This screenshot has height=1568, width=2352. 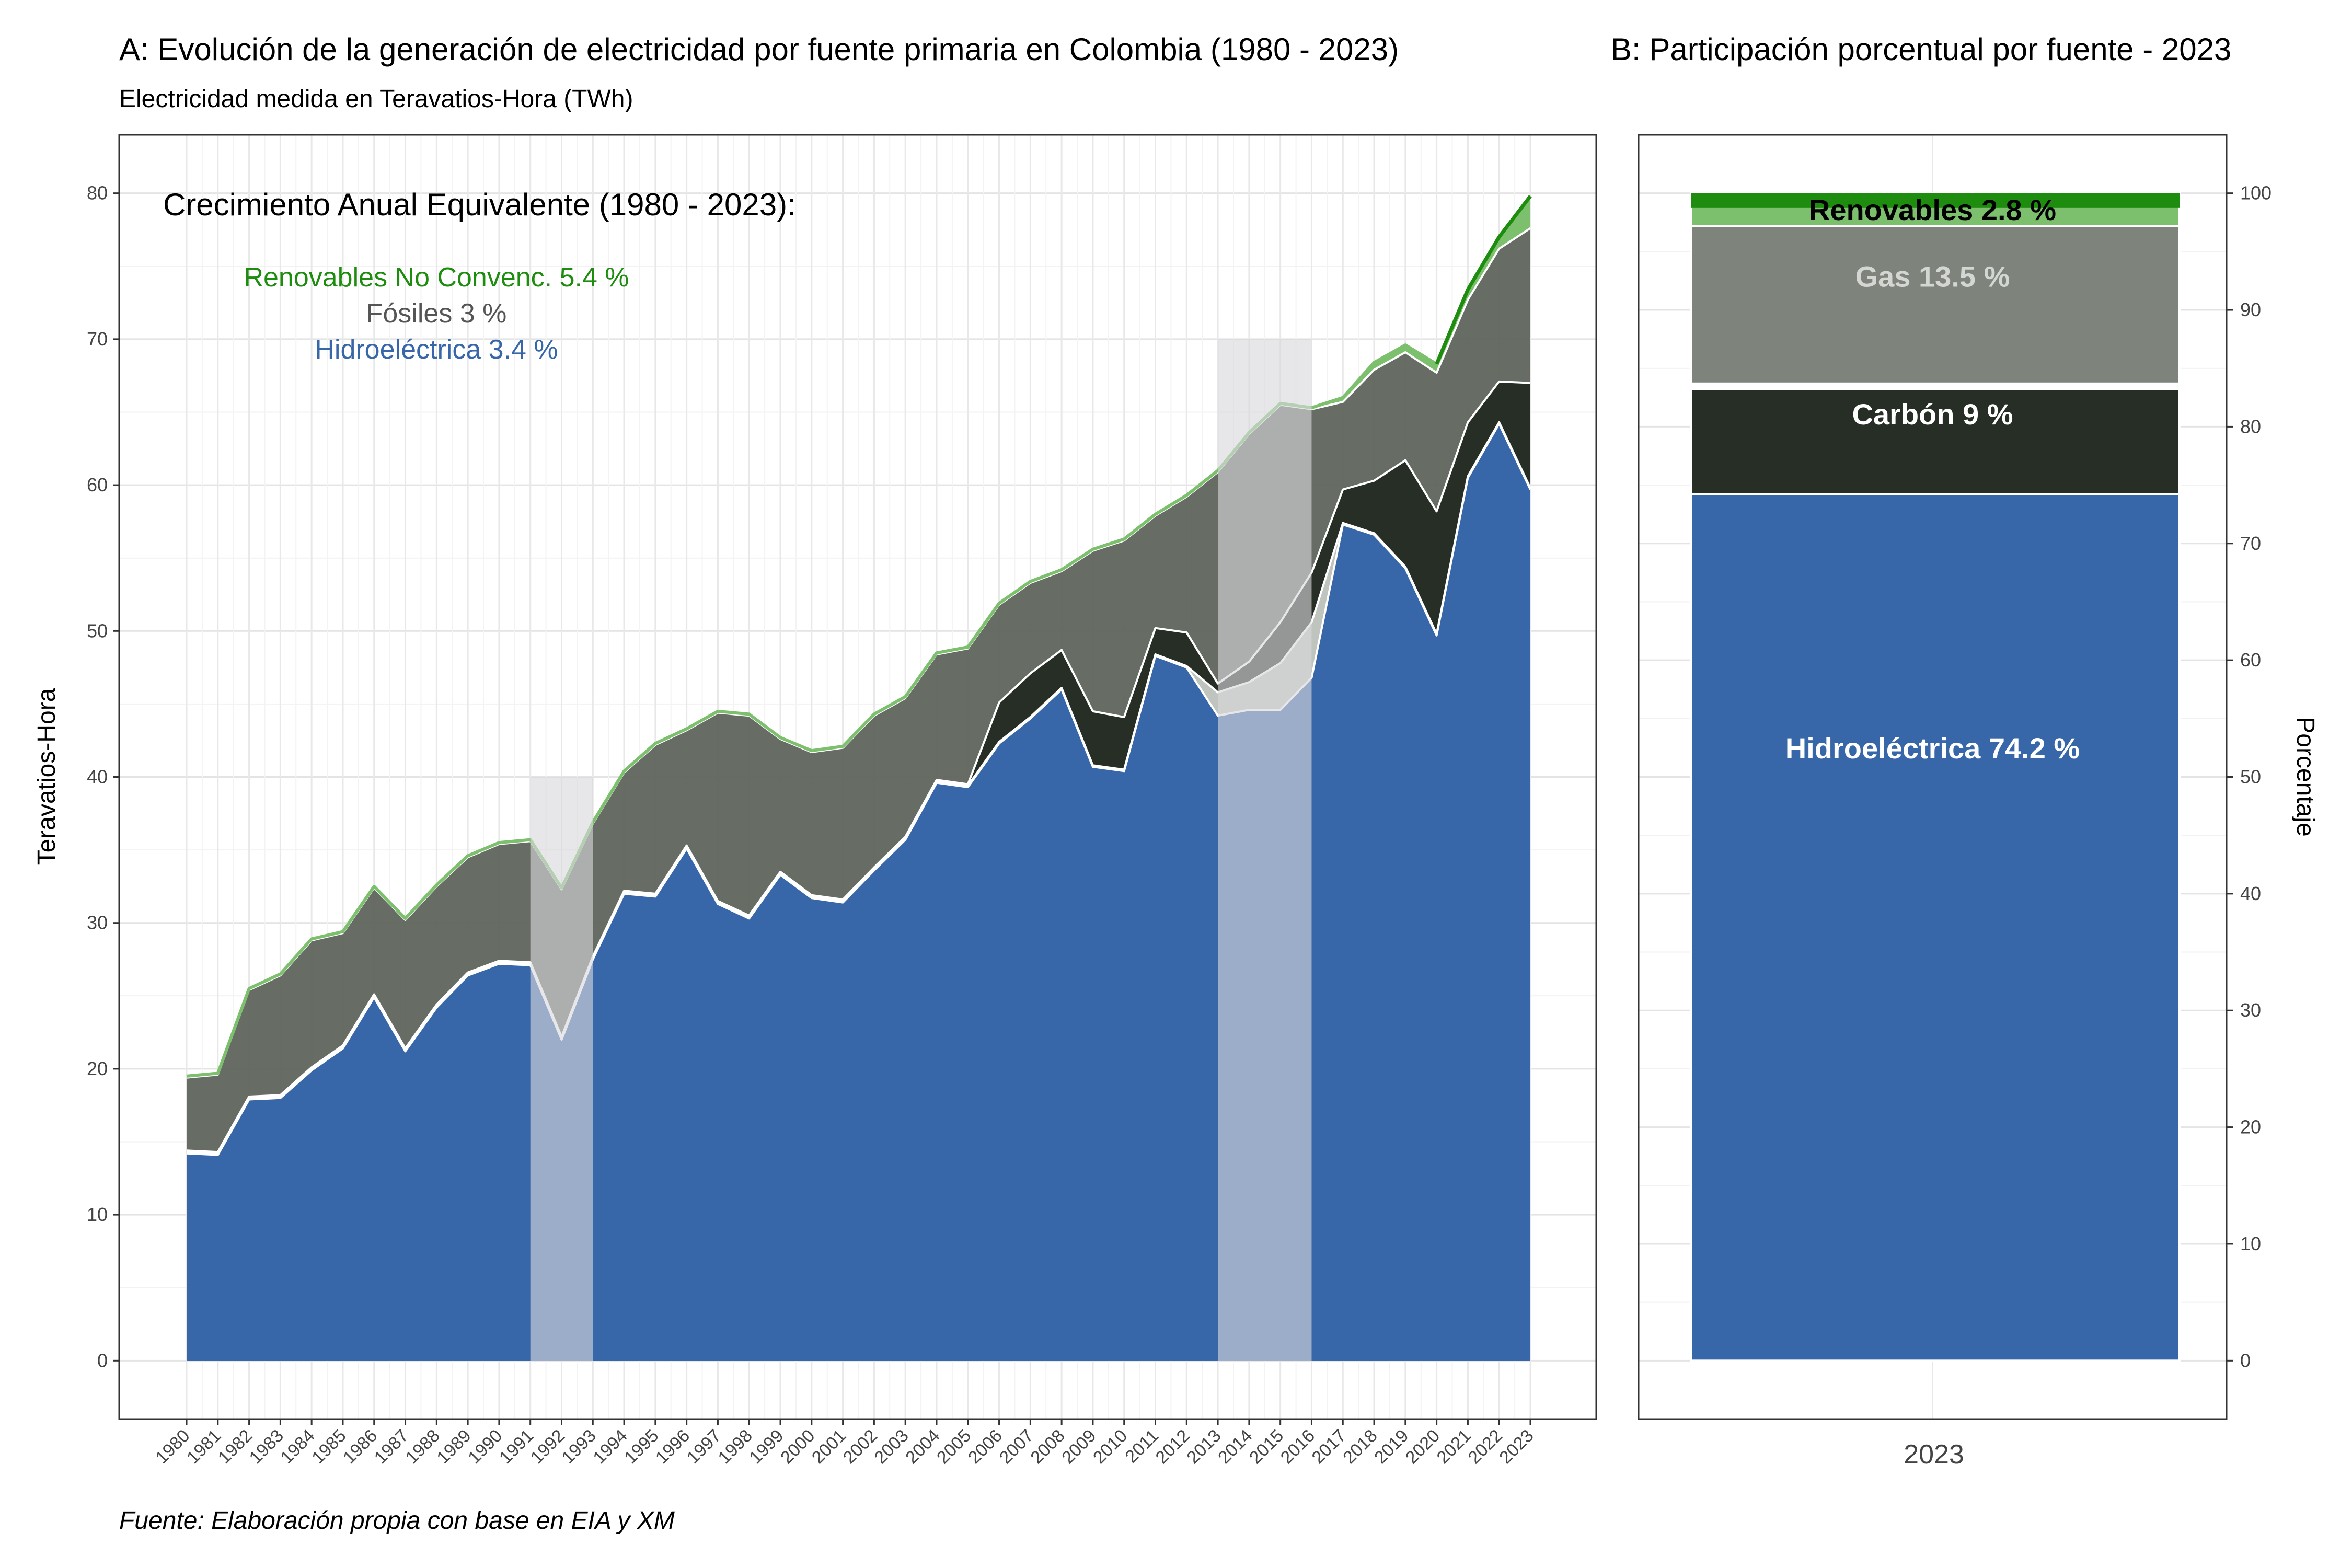 What do you see at coordinates (579, 1447) in the screenshot?
I see `x-tick-label: 1993` at bounding box center [579, 1447].